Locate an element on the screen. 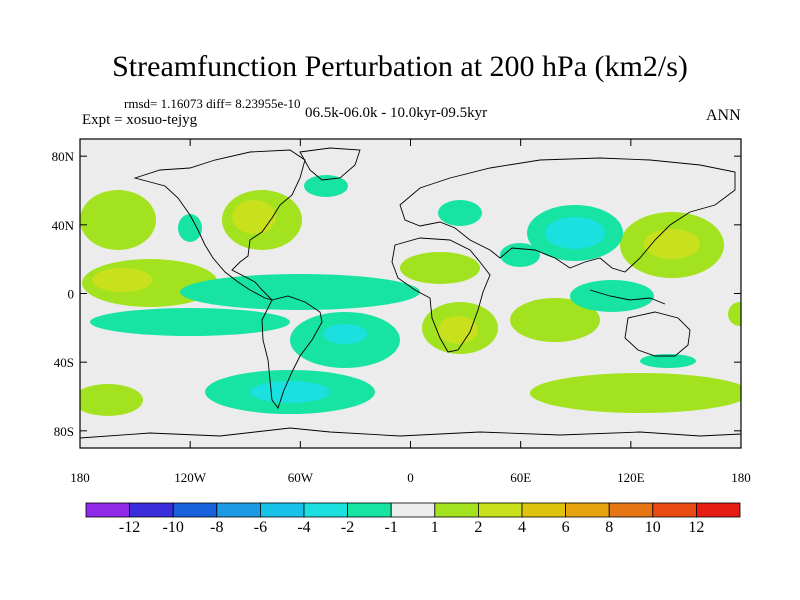 The width and height of the screenshot is (800, 600). lat-tick-label: 80N is located at coordinates (63, 156).